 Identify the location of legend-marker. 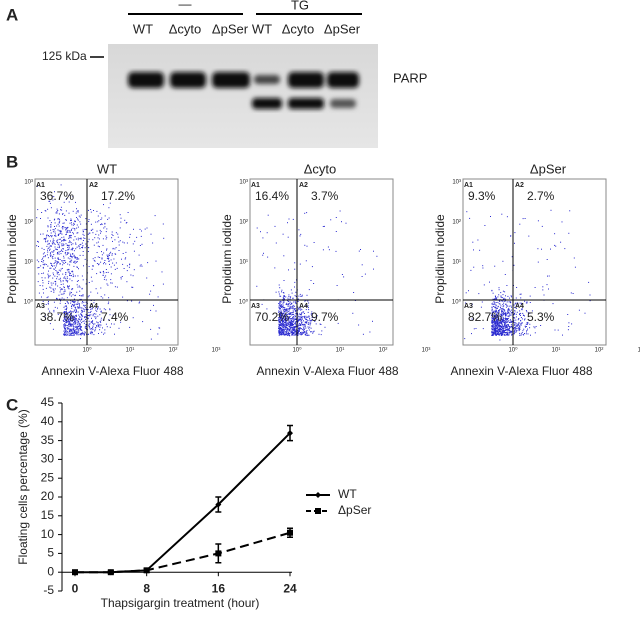
(318, 495).